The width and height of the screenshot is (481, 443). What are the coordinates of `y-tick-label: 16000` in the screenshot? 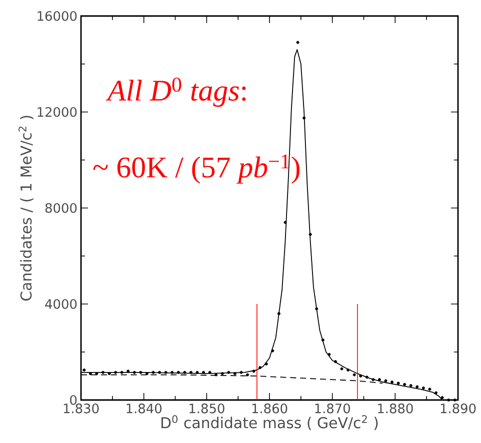 It's located at (57, 16).